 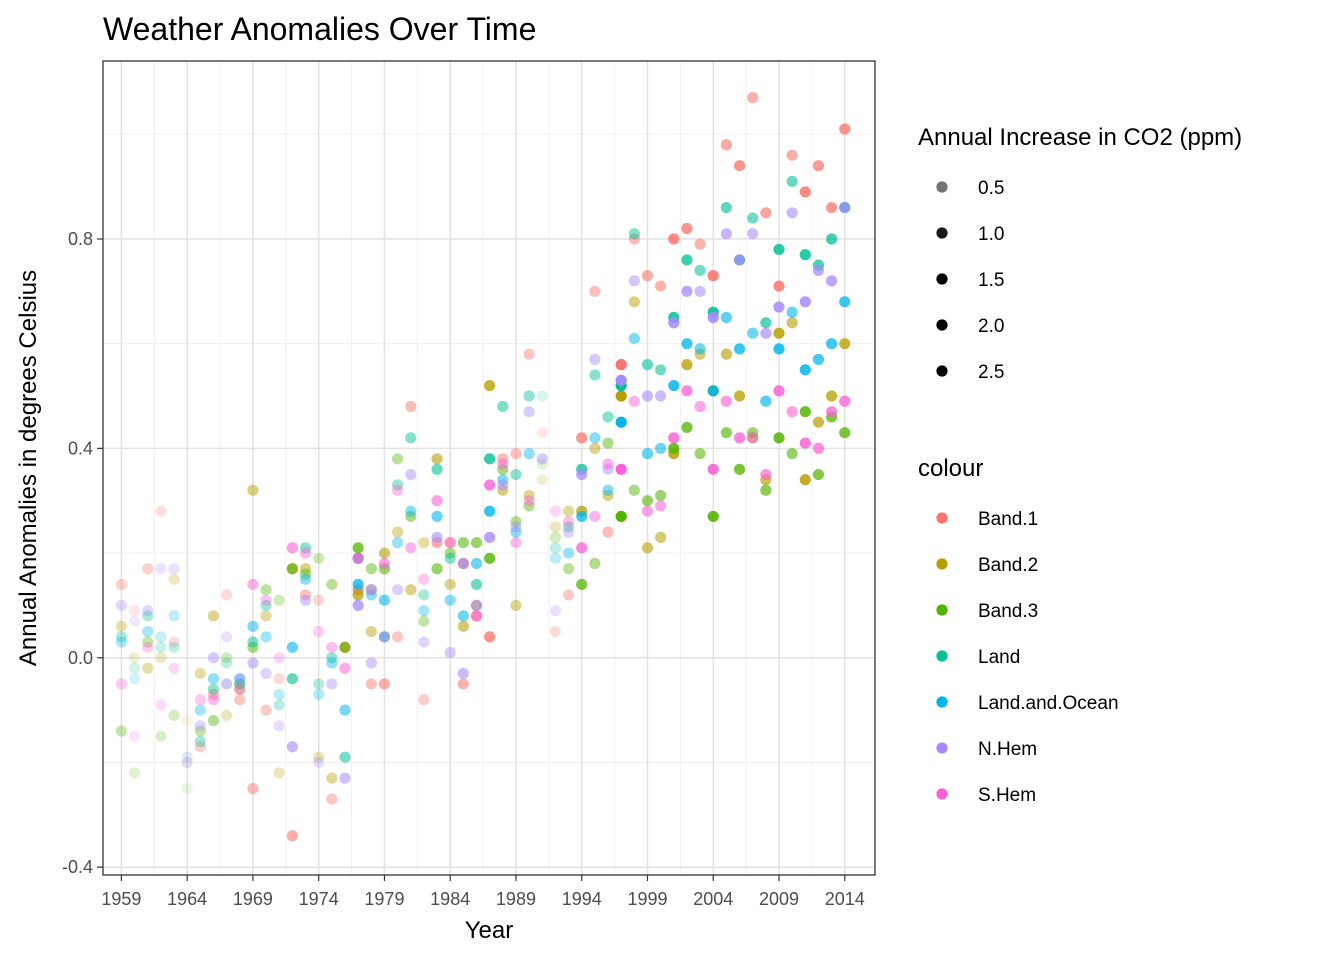 I want to click on size-legend-label: 2.5, so click(x=991, y=372).